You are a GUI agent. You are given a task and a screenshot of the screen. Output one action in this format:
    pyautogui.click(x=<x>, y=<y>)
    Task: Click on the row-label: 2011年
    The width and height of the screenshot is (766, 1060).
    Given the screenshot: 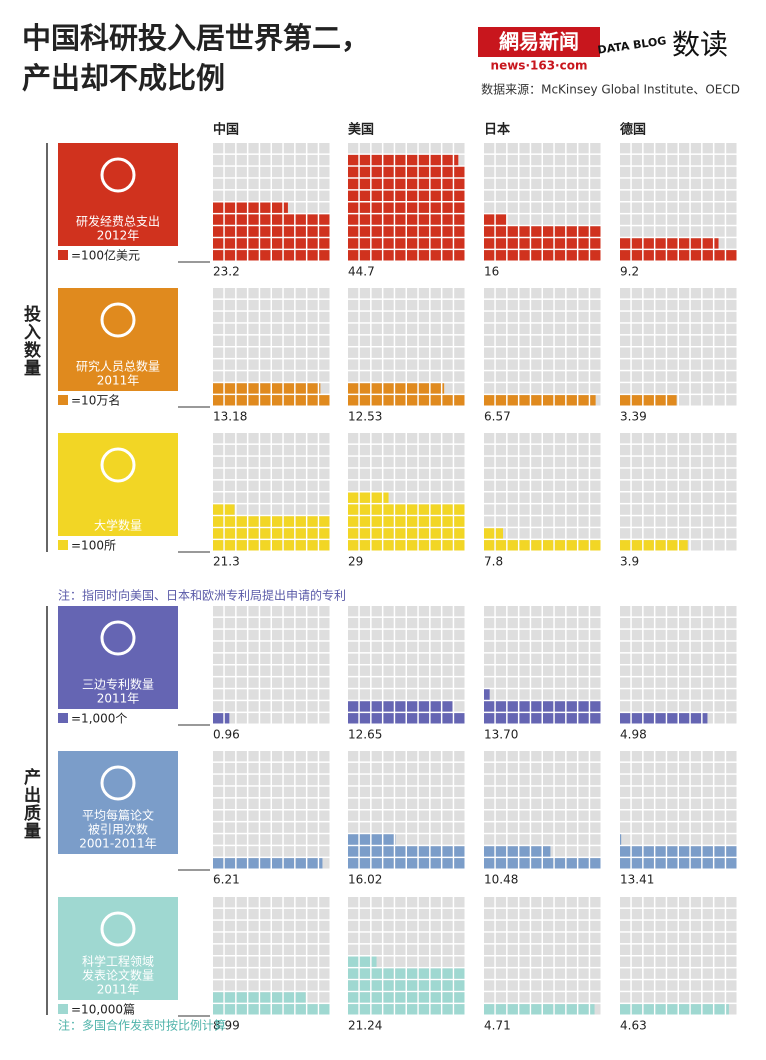 What is the action you would take?
    pyautogui.click(x=118, y=699)
    